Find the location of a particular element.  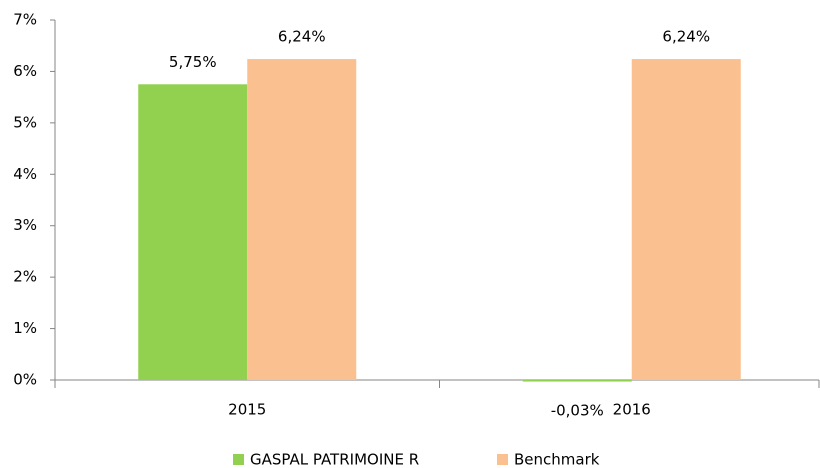

y-tick-label: 2% is located at coordinates (25, 277).